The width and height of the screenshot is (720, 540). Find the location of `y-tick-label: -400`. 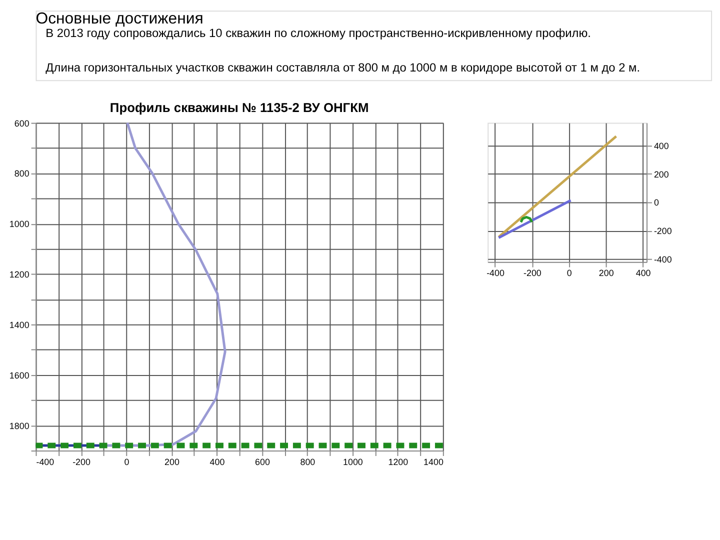

y-tick-label: -400 is located at coordinates (663, 259).